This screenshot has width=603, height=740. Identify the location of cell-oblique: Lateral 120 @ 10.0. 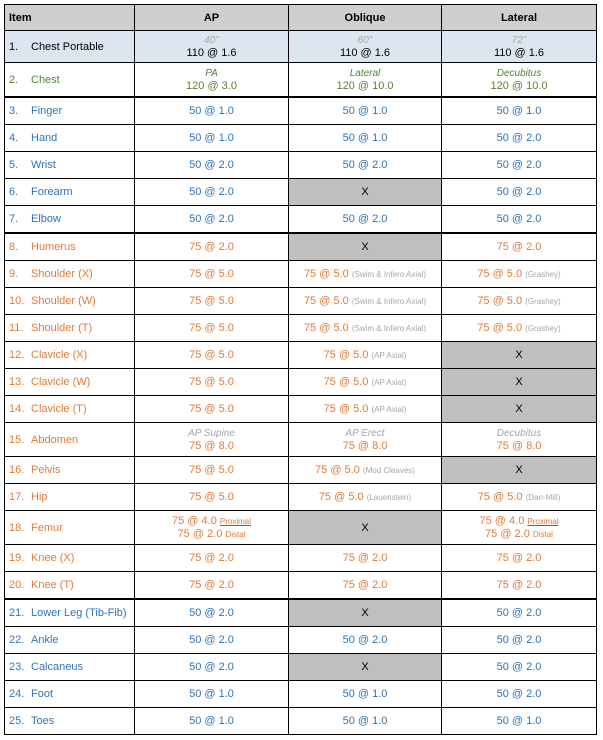
(365, 80).